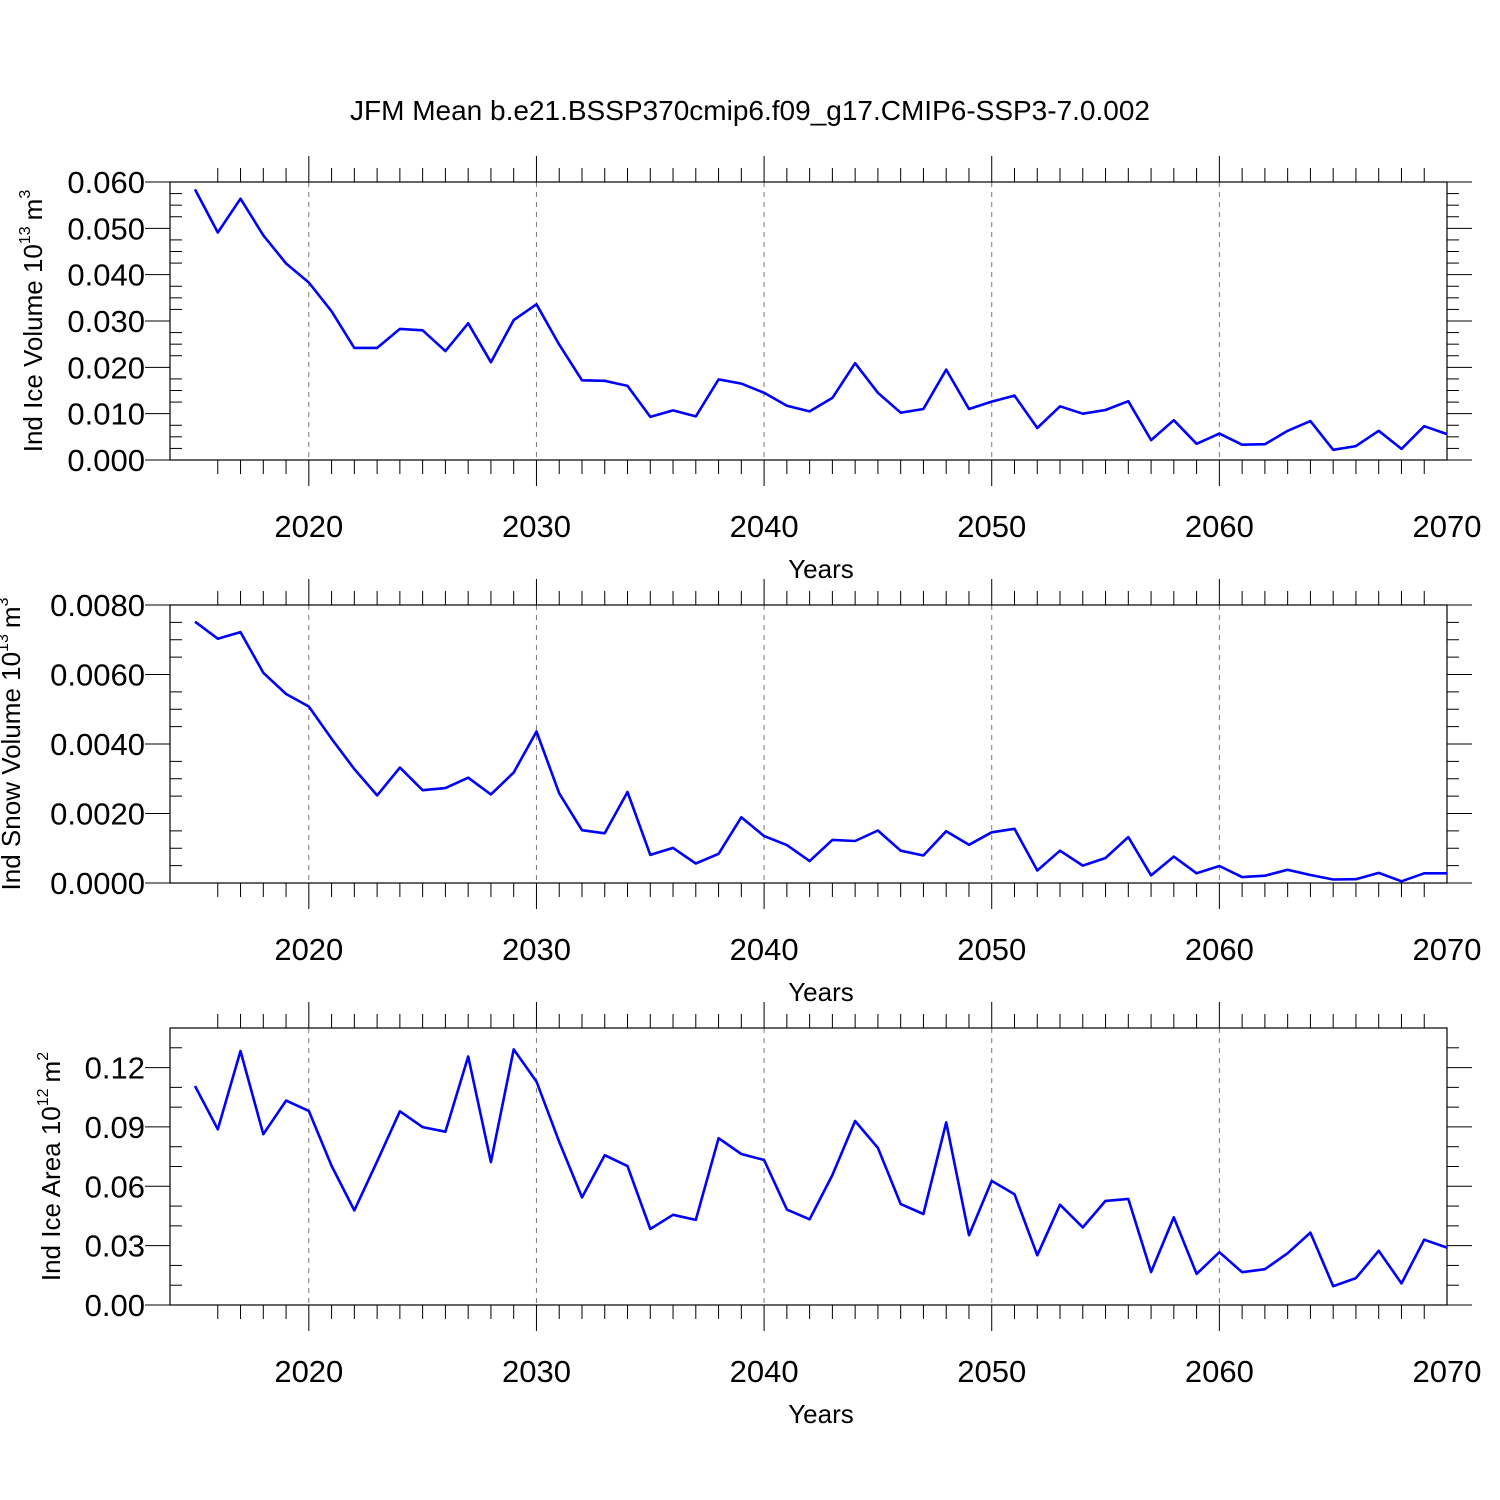 This screenshot has width=1500, height=1500. What do you see at coordinates (106, 228) in the screenshot?
I see `panel-1-y-tick-label: 0.050` at bounding box center [106, 228].